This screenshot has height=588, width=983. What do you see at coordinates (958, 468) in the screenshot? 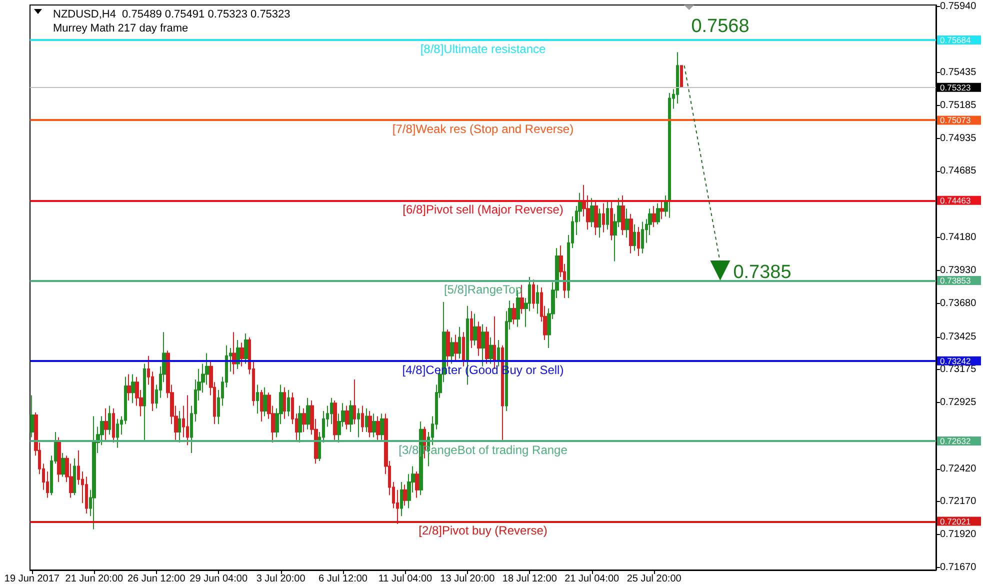
I see `y-tick-label: 0.72420` at bounding box center [958, 468].